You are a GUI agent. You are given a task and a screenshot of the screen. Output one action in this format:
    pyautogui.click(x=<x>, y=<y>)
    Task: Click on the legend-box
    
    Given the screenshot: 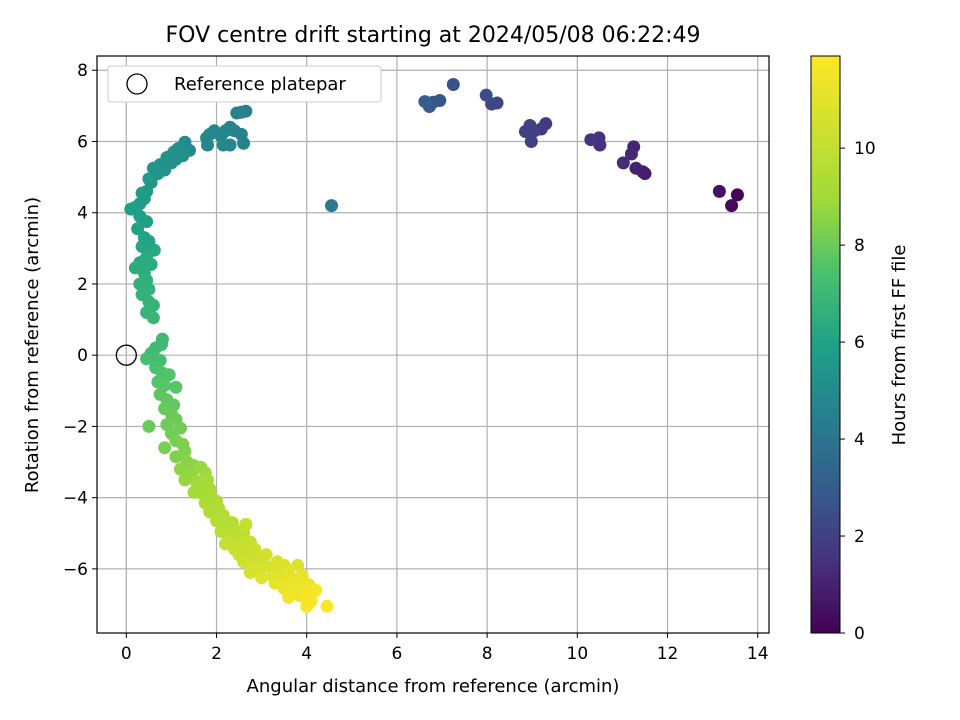 What is the action you would take?
    pyautogui.click(x=244, y=84)
    